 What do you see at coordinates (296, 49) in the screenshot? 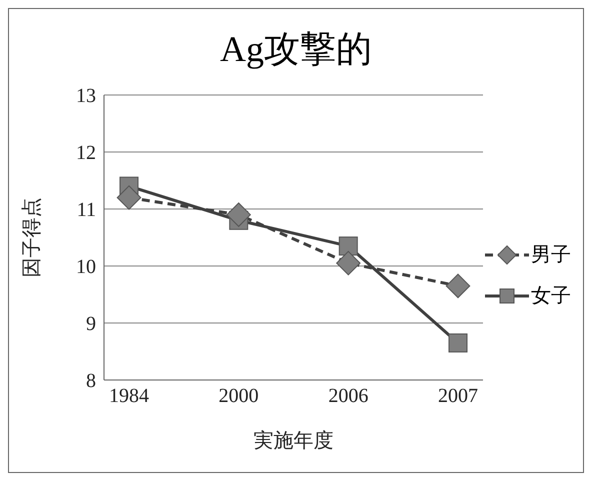
I see `chart-title: Ag攻撃的` at bounding box center [296, 49].